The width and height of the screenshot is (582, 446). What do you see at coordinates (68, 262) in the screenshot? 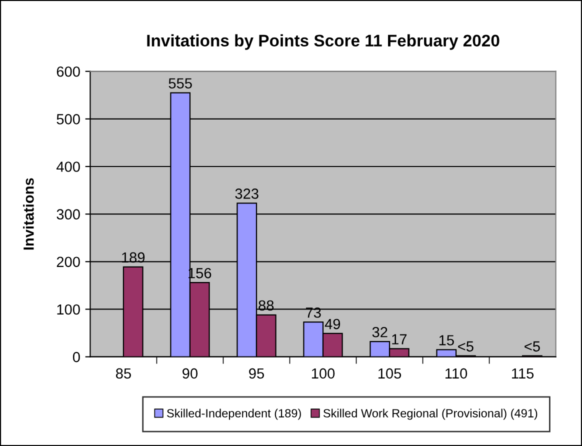
I see `y-tick-label: 200` at bounding box center [68, 262].